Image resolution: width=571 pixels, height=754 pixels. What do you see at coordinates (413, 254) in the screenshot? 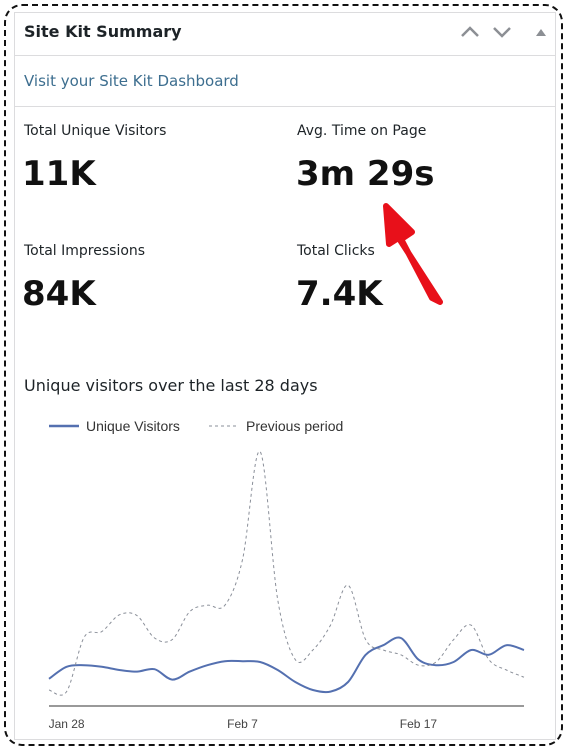
I see `red-arrow` at bounding box center [413, 254].